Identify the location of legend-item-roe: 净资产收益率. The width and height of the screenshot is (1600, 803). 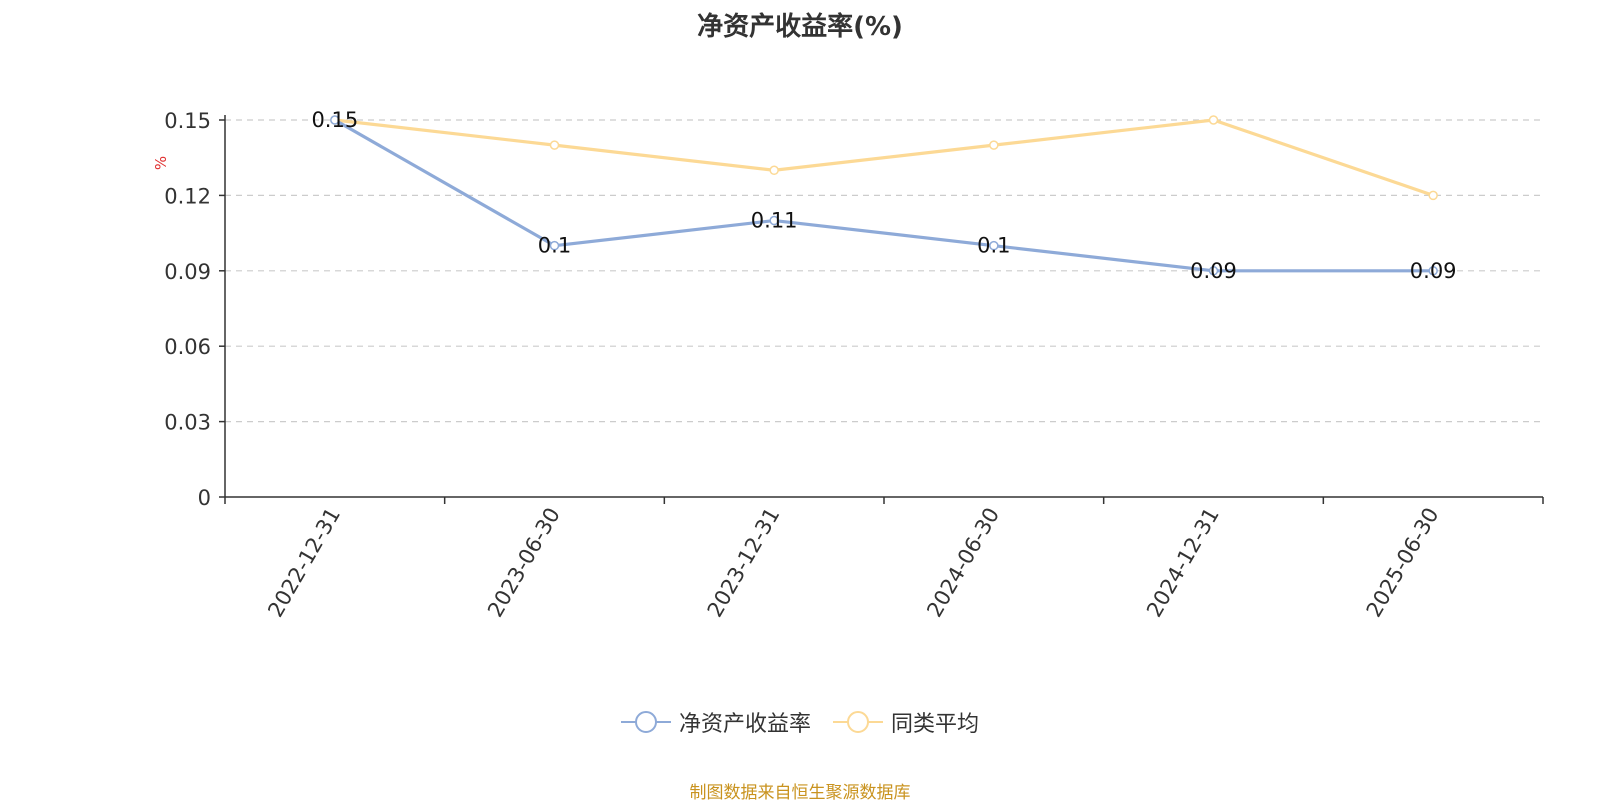
(715, 722).